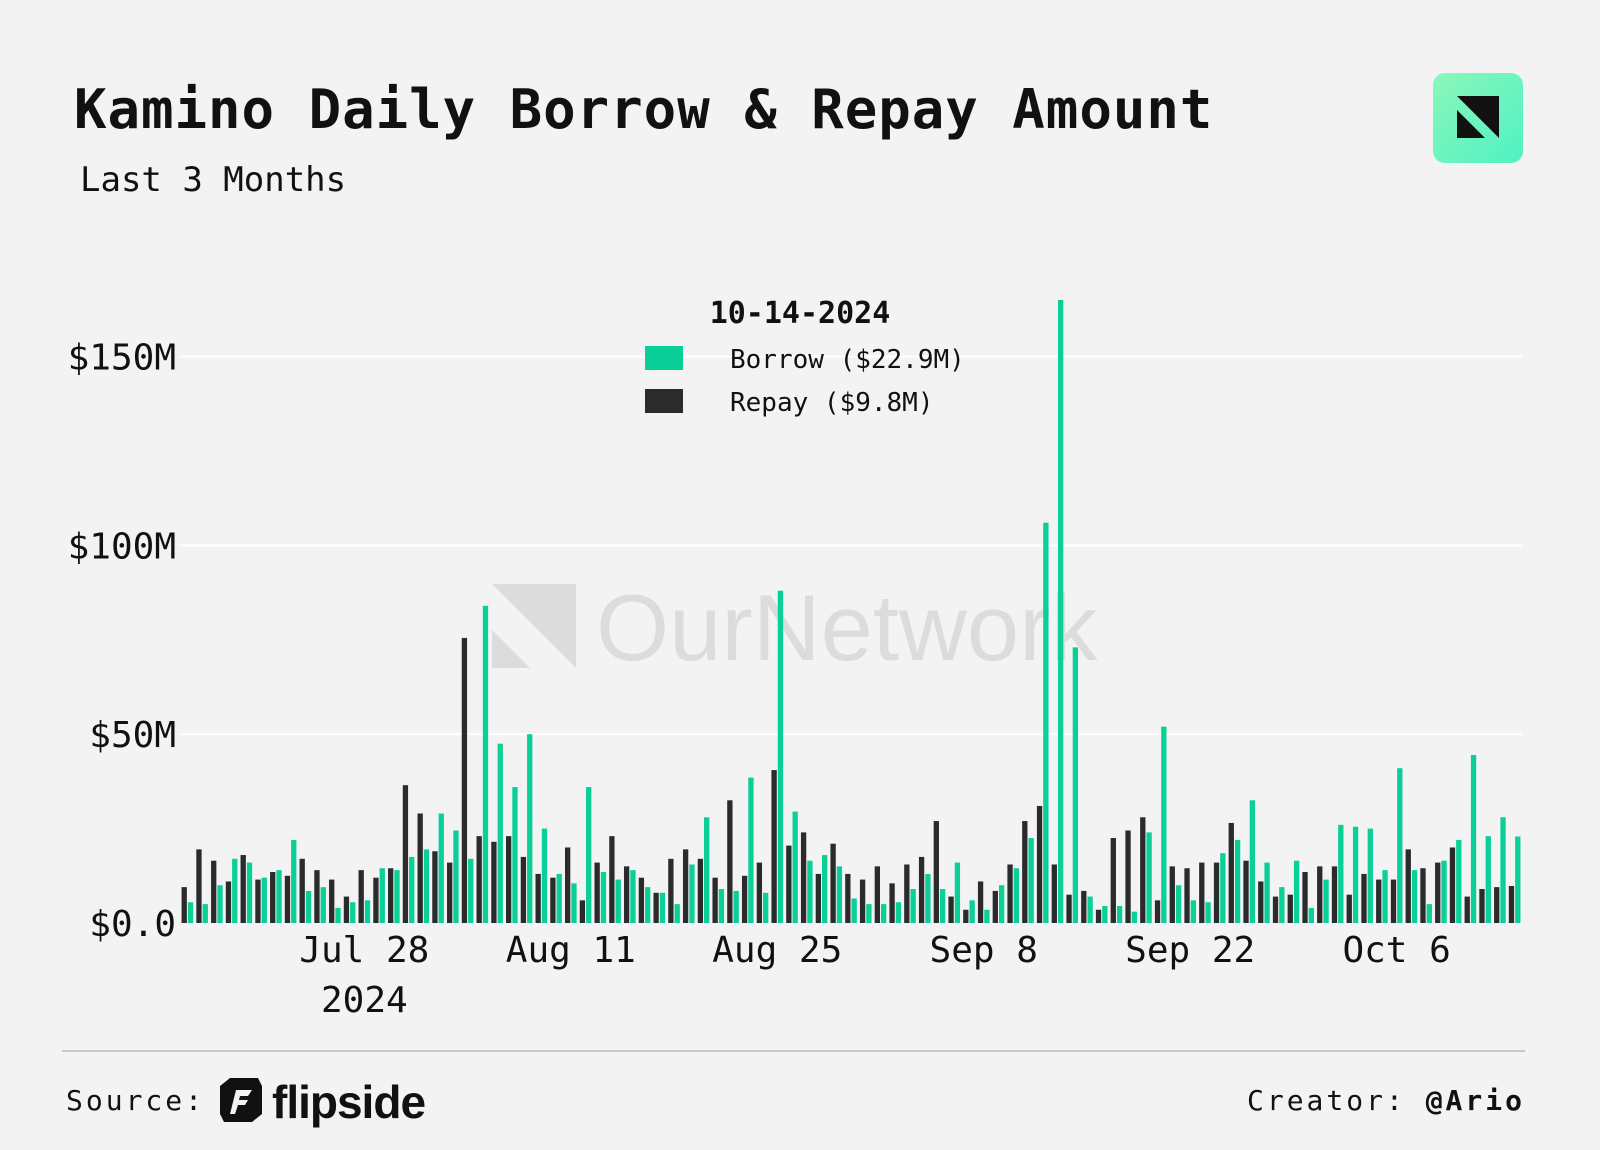 The image size is (1600, 1150). Describe the element at coordinates (122, 641) in the screenshot. I see `y-axis: $0.0 $50M $100M $150M` at that location.